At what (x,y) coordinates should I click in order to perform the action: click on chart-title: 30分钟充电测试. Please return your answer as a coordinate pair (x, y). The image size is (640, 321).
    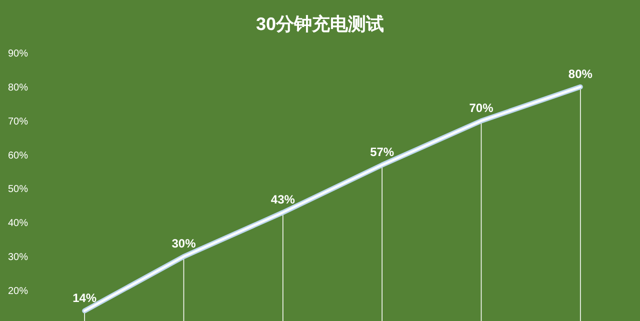
    Looking at the image, I should click on (320, 24).